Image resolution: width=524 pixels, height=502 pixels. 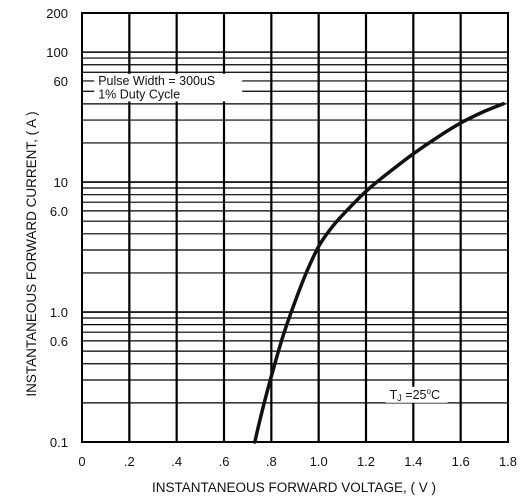 What do you see at coordinates (224, 461) in the screenshot?
I see `x-tick-label: .6` at bounding box center [224, 461].